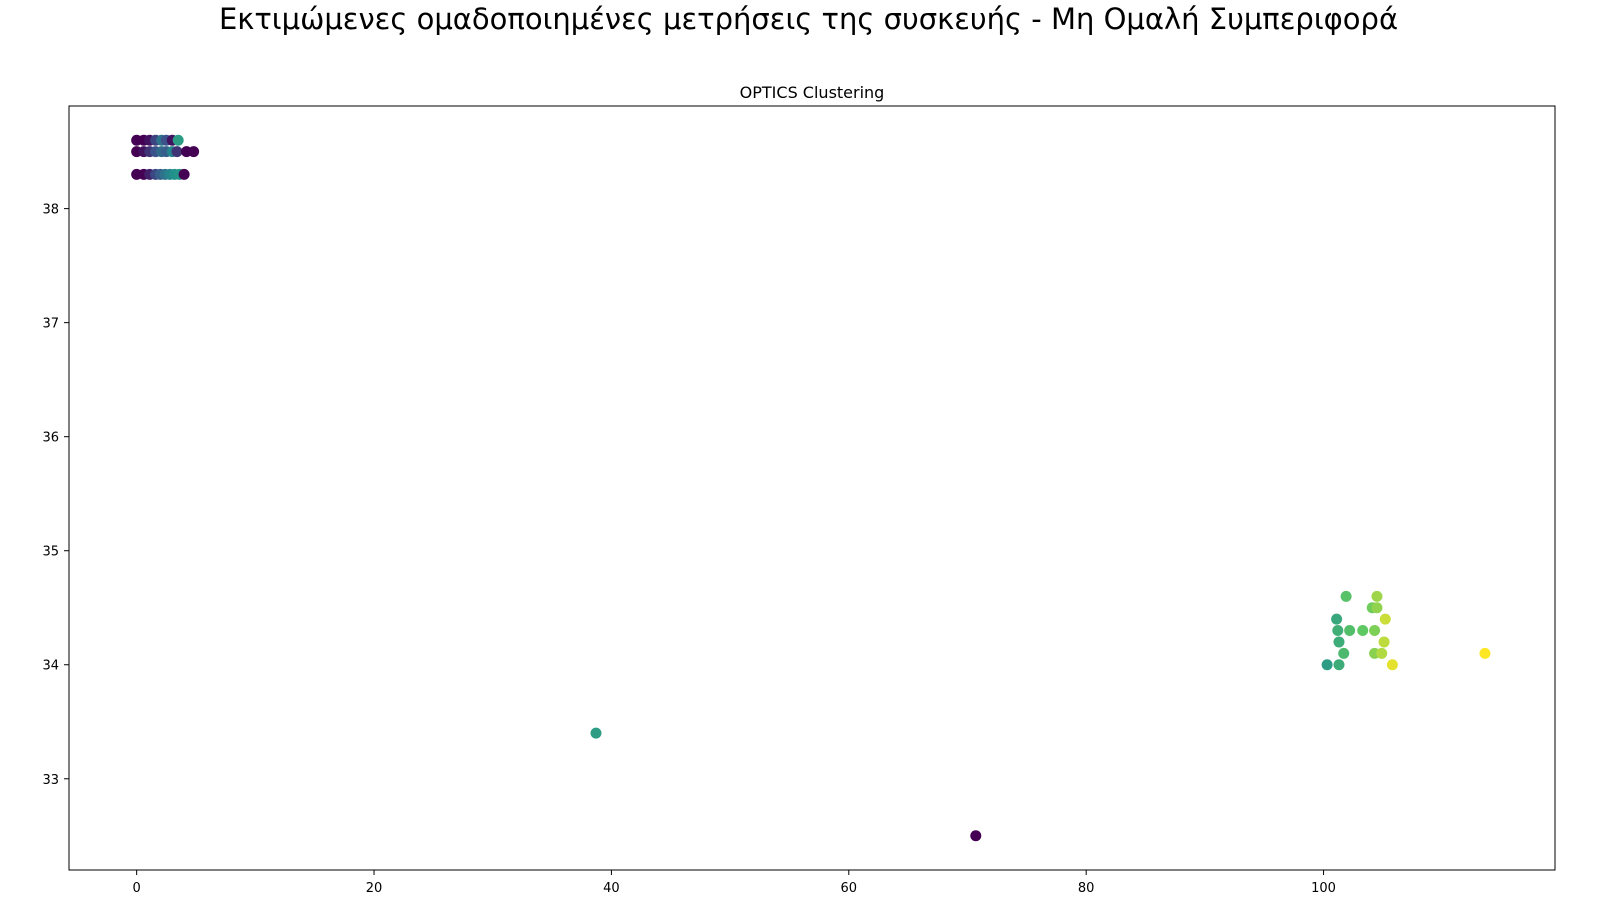 Image resolution: width=1617 pixels, height=912 pixels. I want to click on y-tick-label: 34, so click(50, 666).